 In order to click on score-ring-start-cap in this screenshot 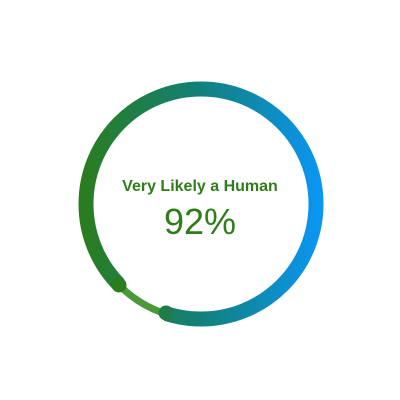, I will do `click(166, 313)`.